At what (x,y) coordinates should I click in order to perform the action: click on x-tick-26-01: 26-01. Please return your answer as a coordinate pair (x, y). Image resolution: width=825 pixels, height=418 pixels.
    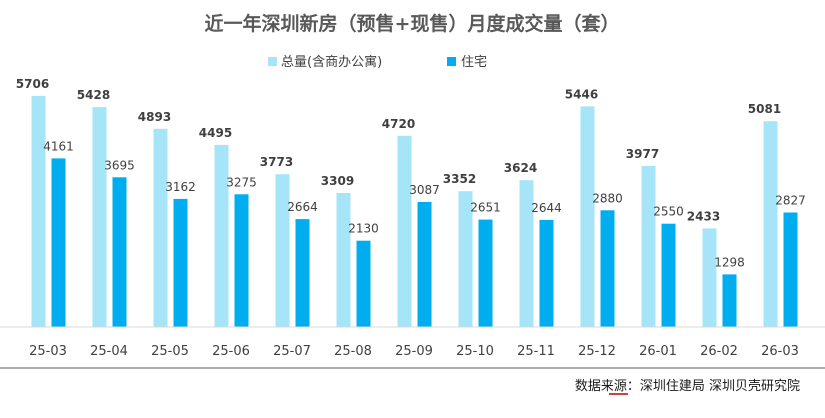
    Looking at the image, I should click on (658, 351).